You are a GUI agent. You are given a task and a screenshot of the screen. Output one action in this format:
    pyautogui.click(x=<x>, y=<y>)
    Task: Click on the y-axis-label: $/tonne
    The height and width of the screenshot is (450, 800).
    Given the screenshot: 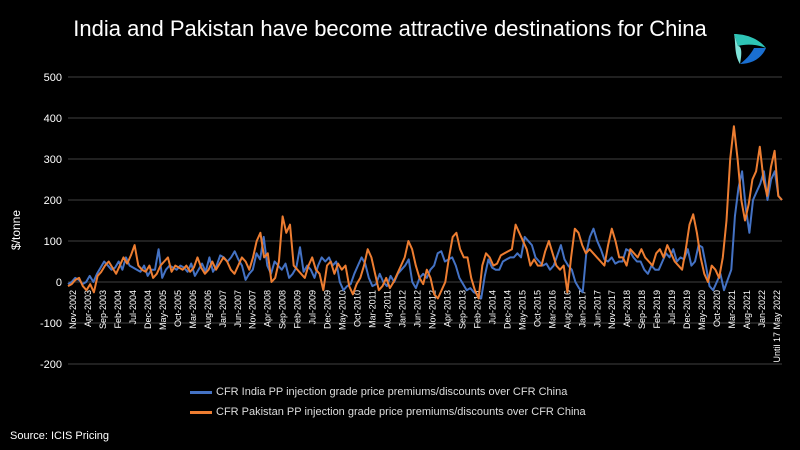 What is the action you would take?
    pyautogui.click(x=16, y=230)
    